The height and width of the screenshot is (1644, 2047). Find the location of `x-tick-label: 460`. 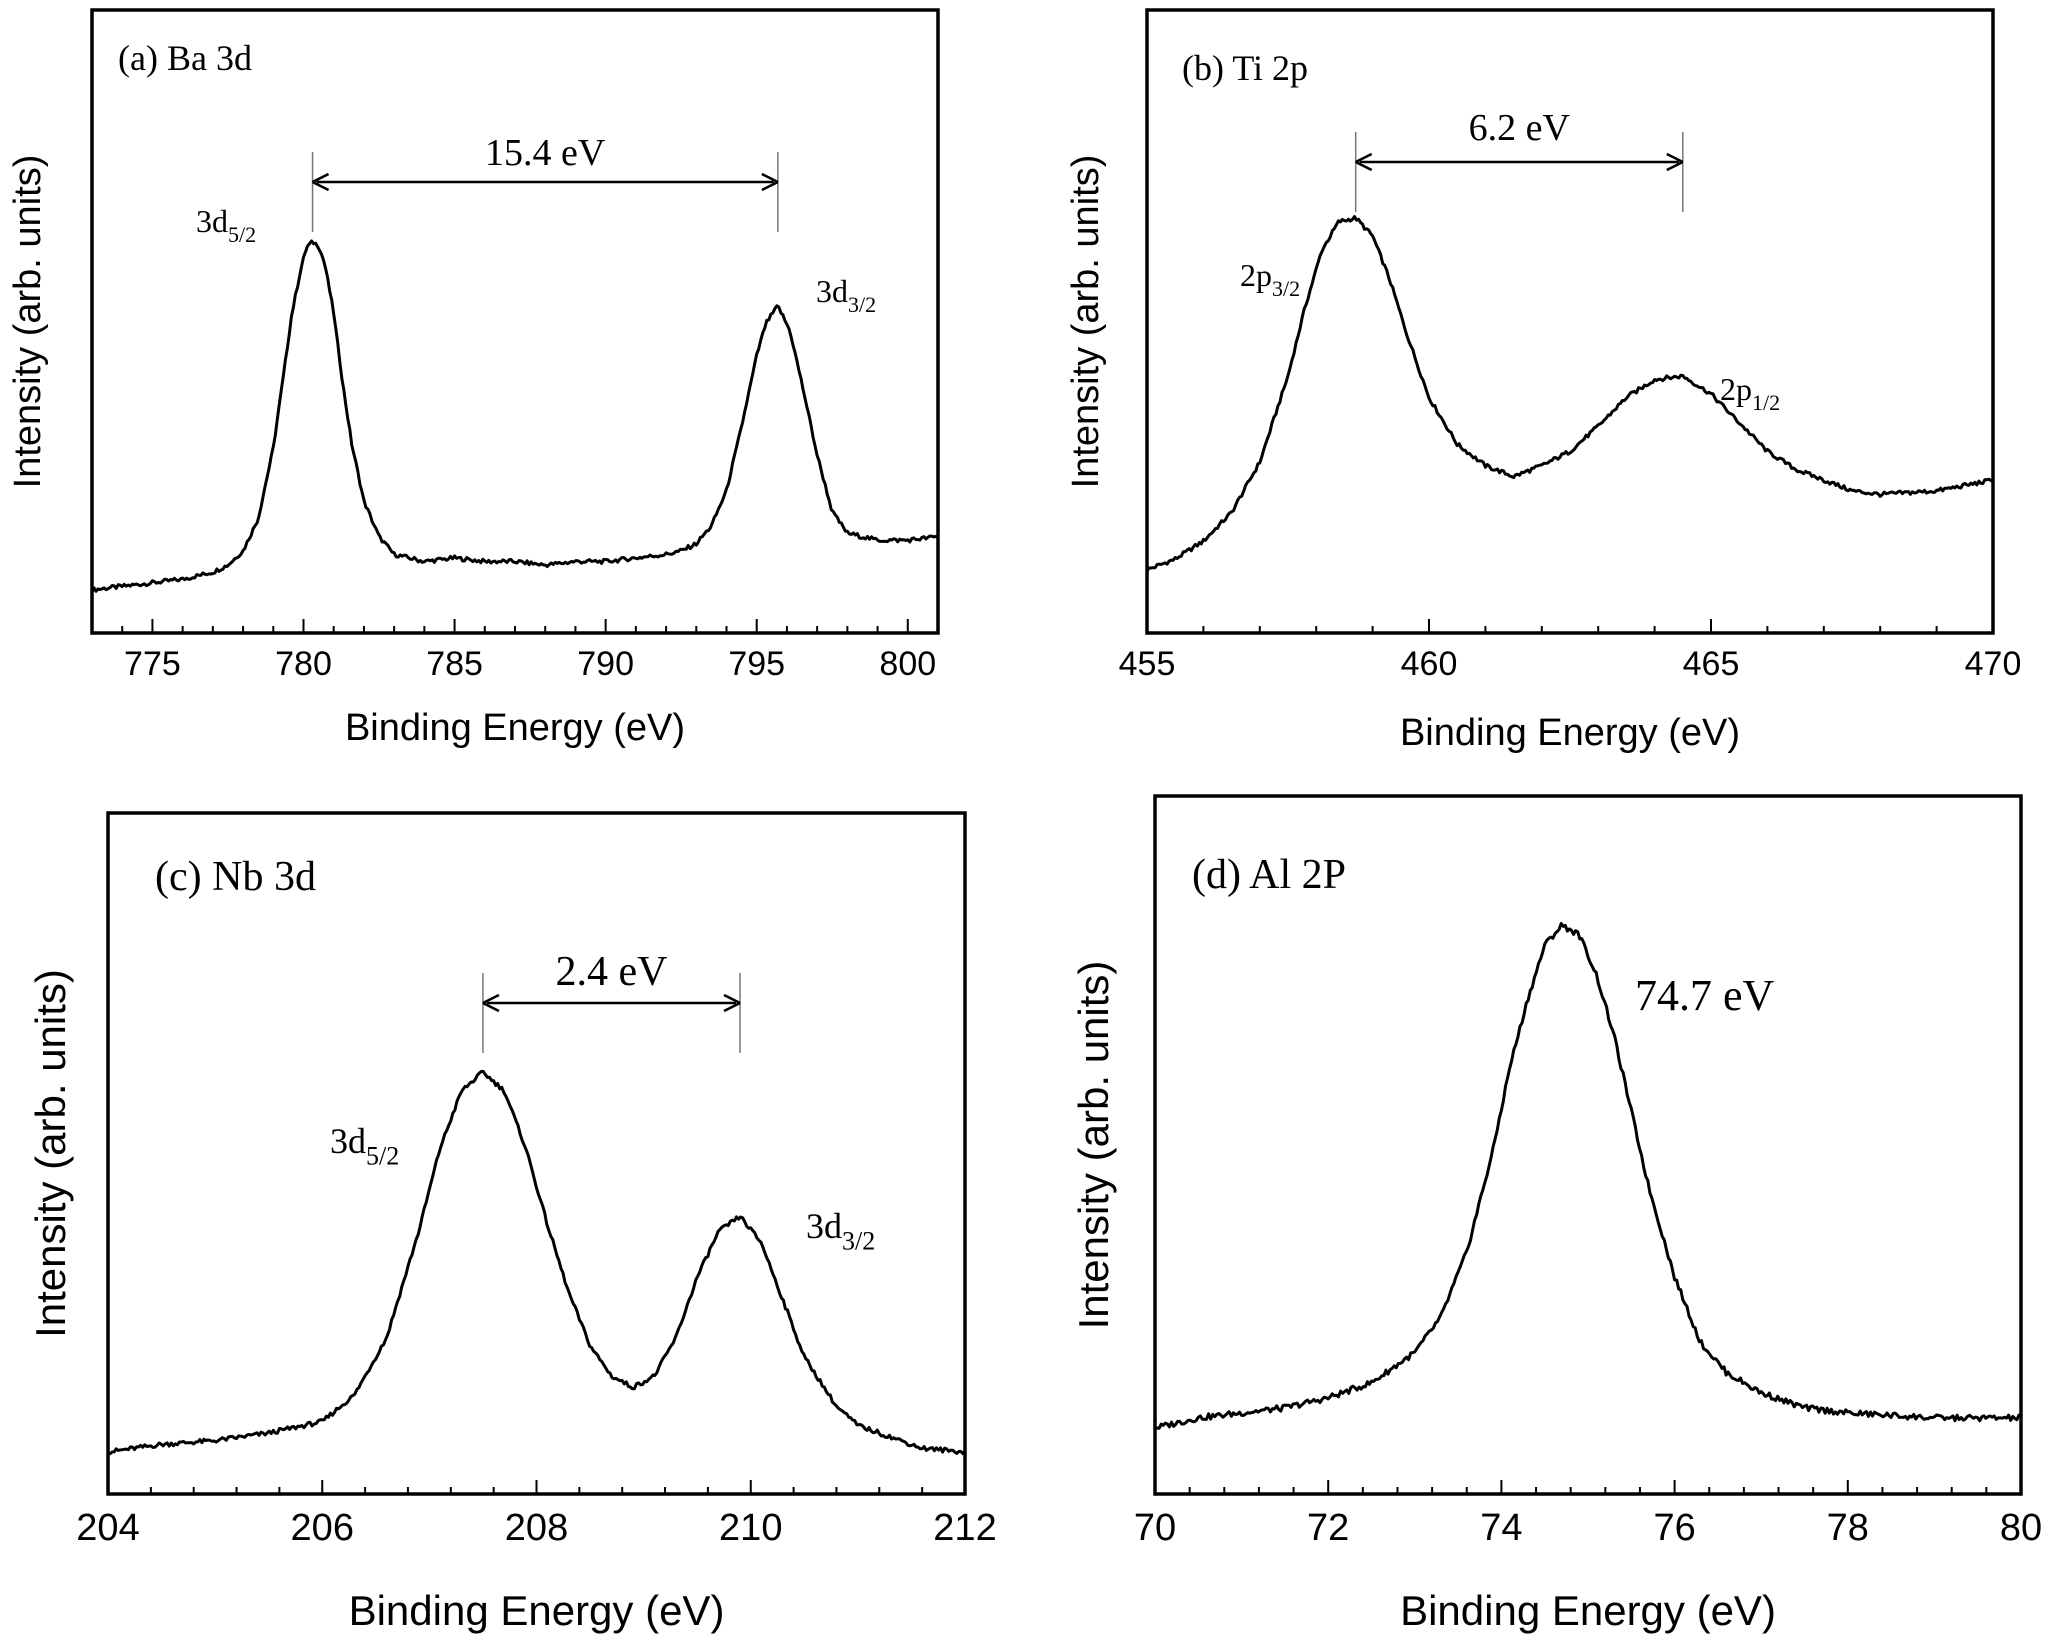

x-tick-label: 460 is located at coordinates (1429, 664).